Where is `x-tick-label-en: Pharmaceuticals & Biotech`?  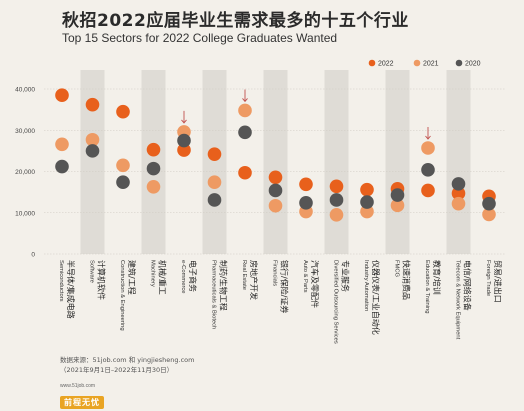 x-tick-label-en: Pharmaceuticals & Biotech is located at coordinates (214, 294).